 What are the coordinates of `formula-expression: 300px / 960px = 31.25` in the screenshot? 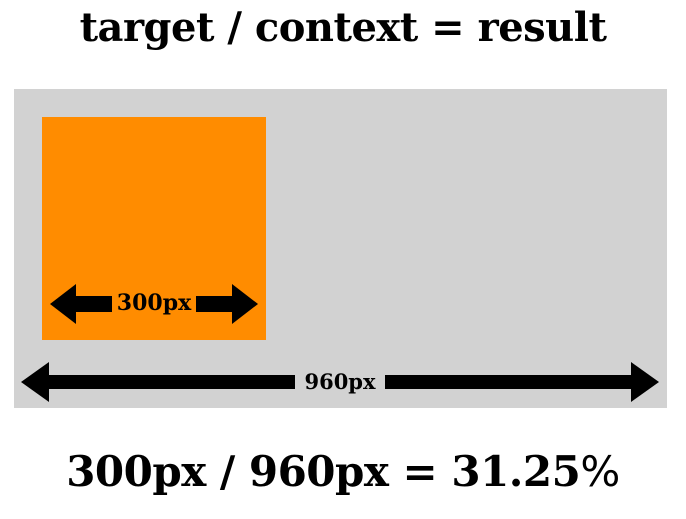 It's located at (323, 471).